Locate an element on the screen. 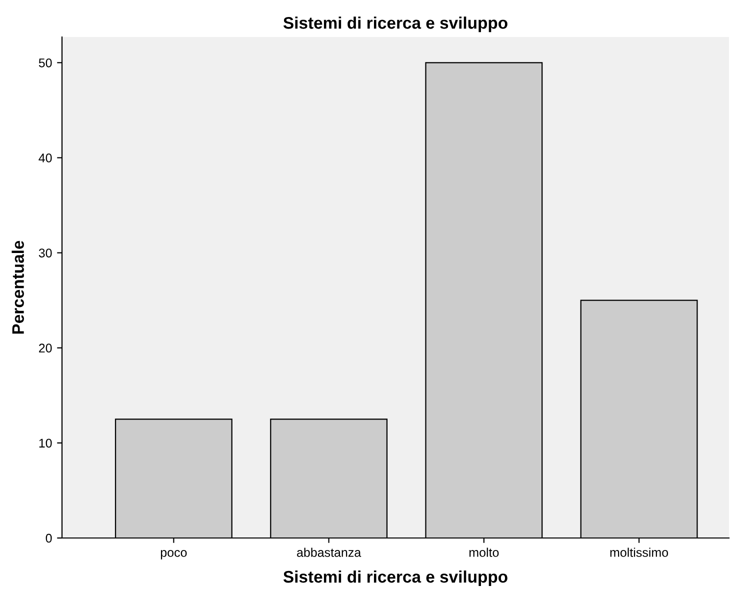 Image resolution: width=739 pixels, height=596 pixels. x-tick-label: moltissimo is located at coordinates (639, 552).